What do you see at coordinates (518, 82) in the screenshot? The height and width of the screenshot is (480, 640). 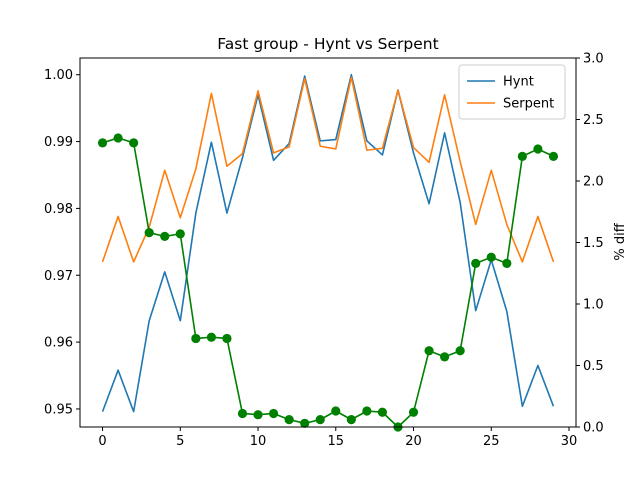 I see `legend-label-hynt: Hynt` at bounding box center [518, 82].